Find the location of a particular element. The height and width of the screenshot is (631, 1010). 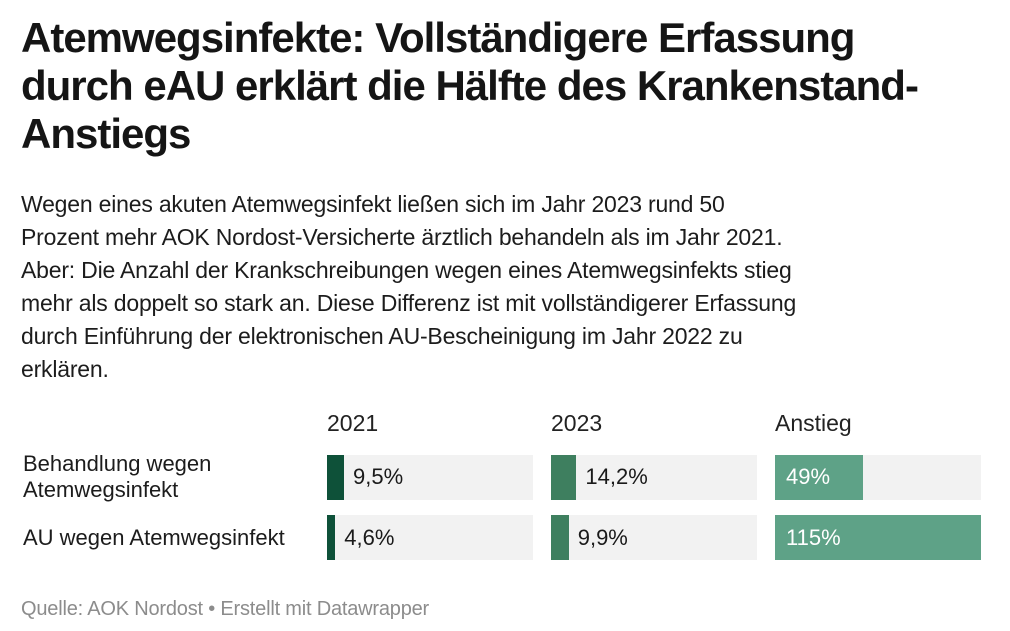

column-header-2023: 2023 is located at coordinates (577, 423).